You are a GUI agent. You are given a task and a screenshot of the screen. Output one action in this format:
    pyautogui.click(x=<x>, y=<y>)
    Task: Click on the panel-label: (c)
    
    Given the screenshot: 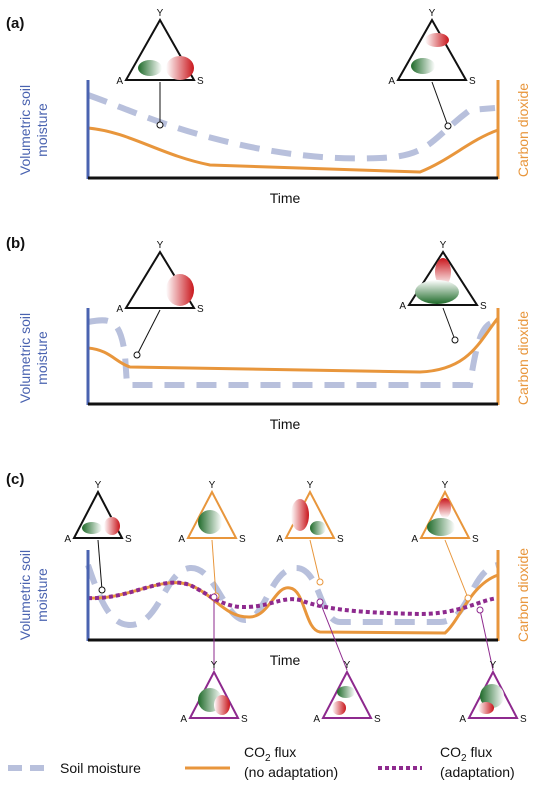 What is the action you would take?
    pyautogui.click(x=15, y=479)
    